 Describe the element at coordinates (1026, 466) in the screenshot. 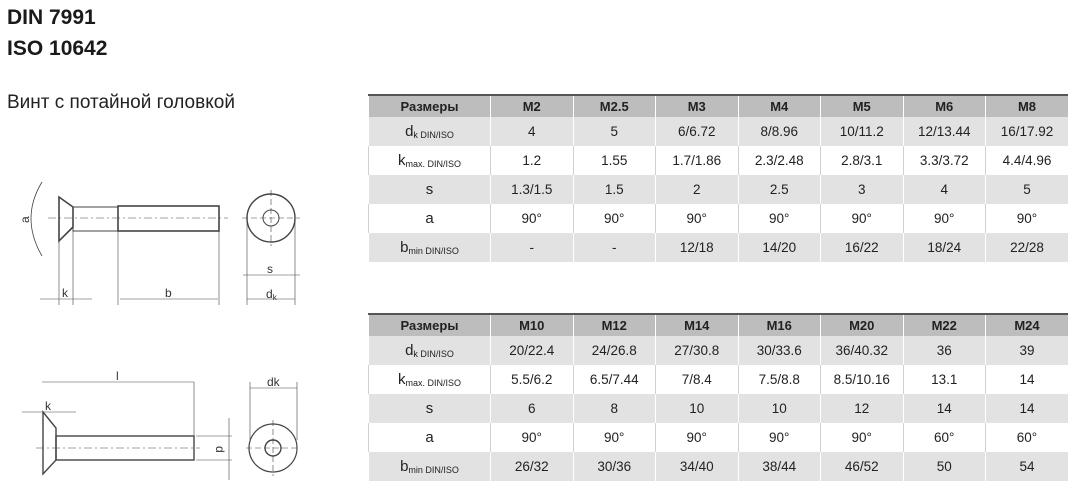

I see `value-cell: 54` at that location.